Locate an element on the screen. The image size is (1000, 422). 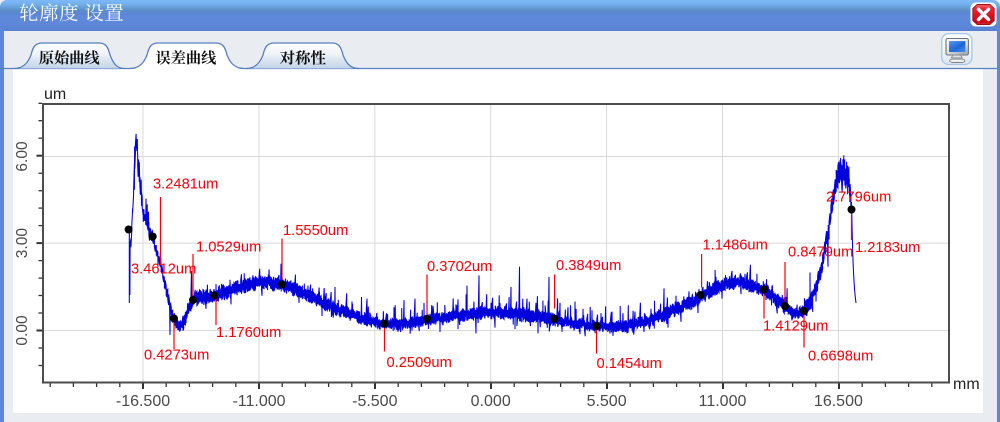
svg-text: 3.2481um is located at coordinates (185, 184).